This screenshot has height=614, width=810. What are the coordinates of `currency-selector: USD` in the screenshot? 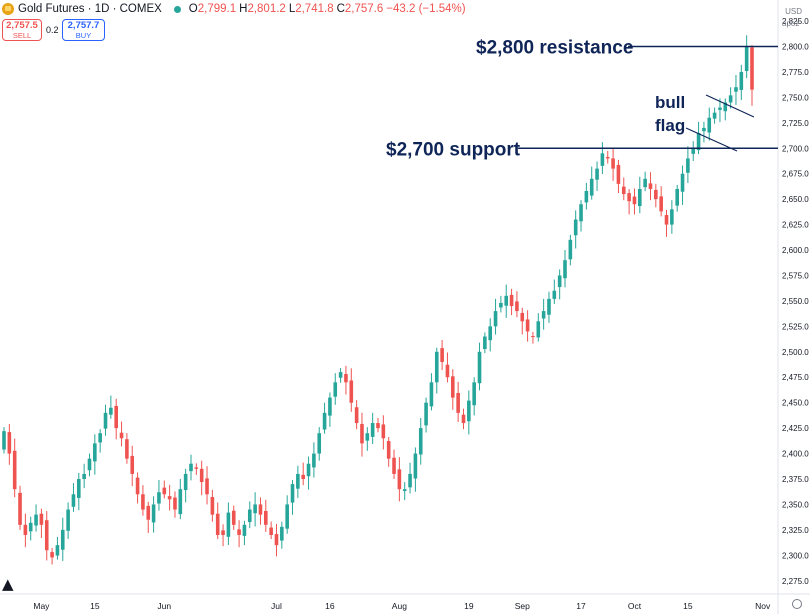 It's located at (793, 11).